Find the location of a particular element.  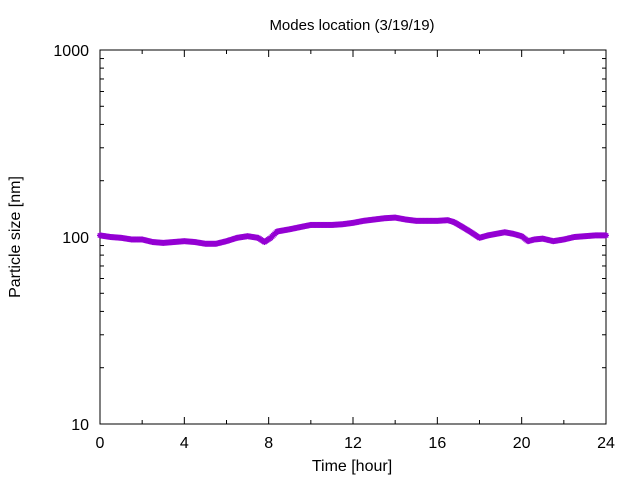

y-axis-label: Particle size [nm] is located at coordinates (15, 237).